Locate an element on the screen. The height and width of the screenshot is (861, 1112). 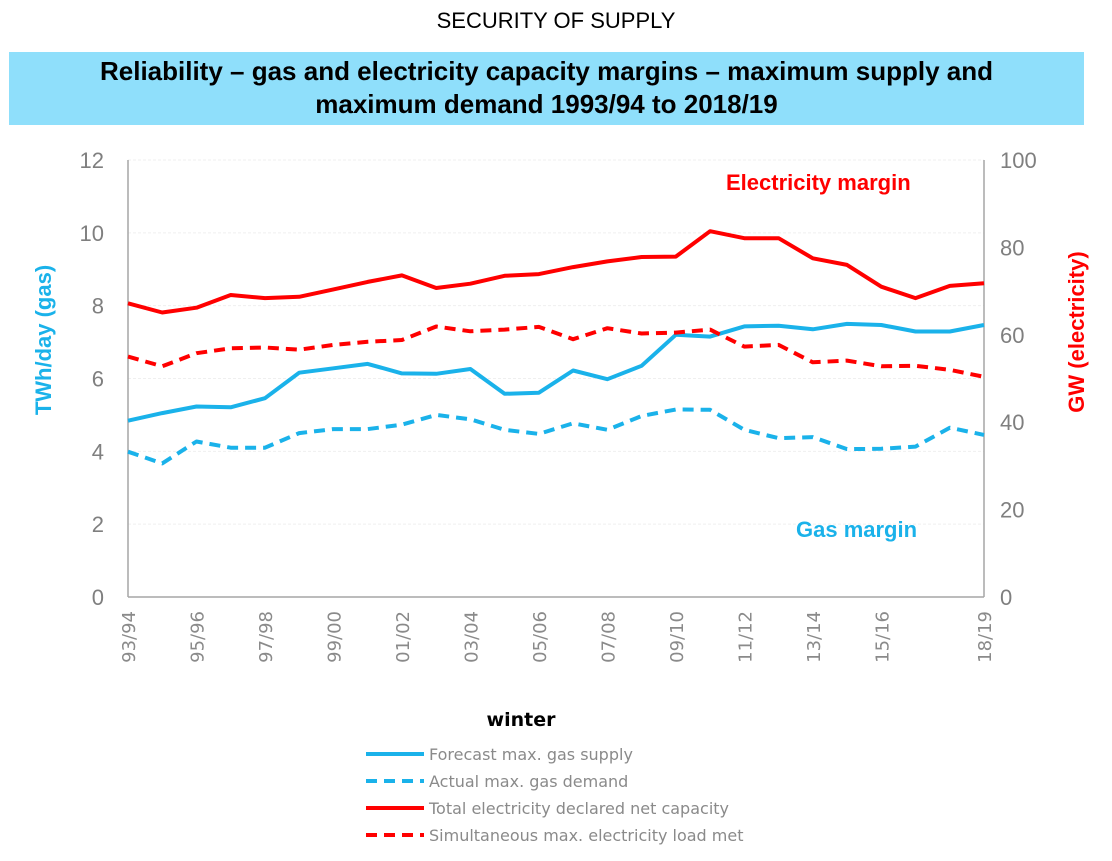
y-left-tick-label: 4 is located at coordinates (98, 451).